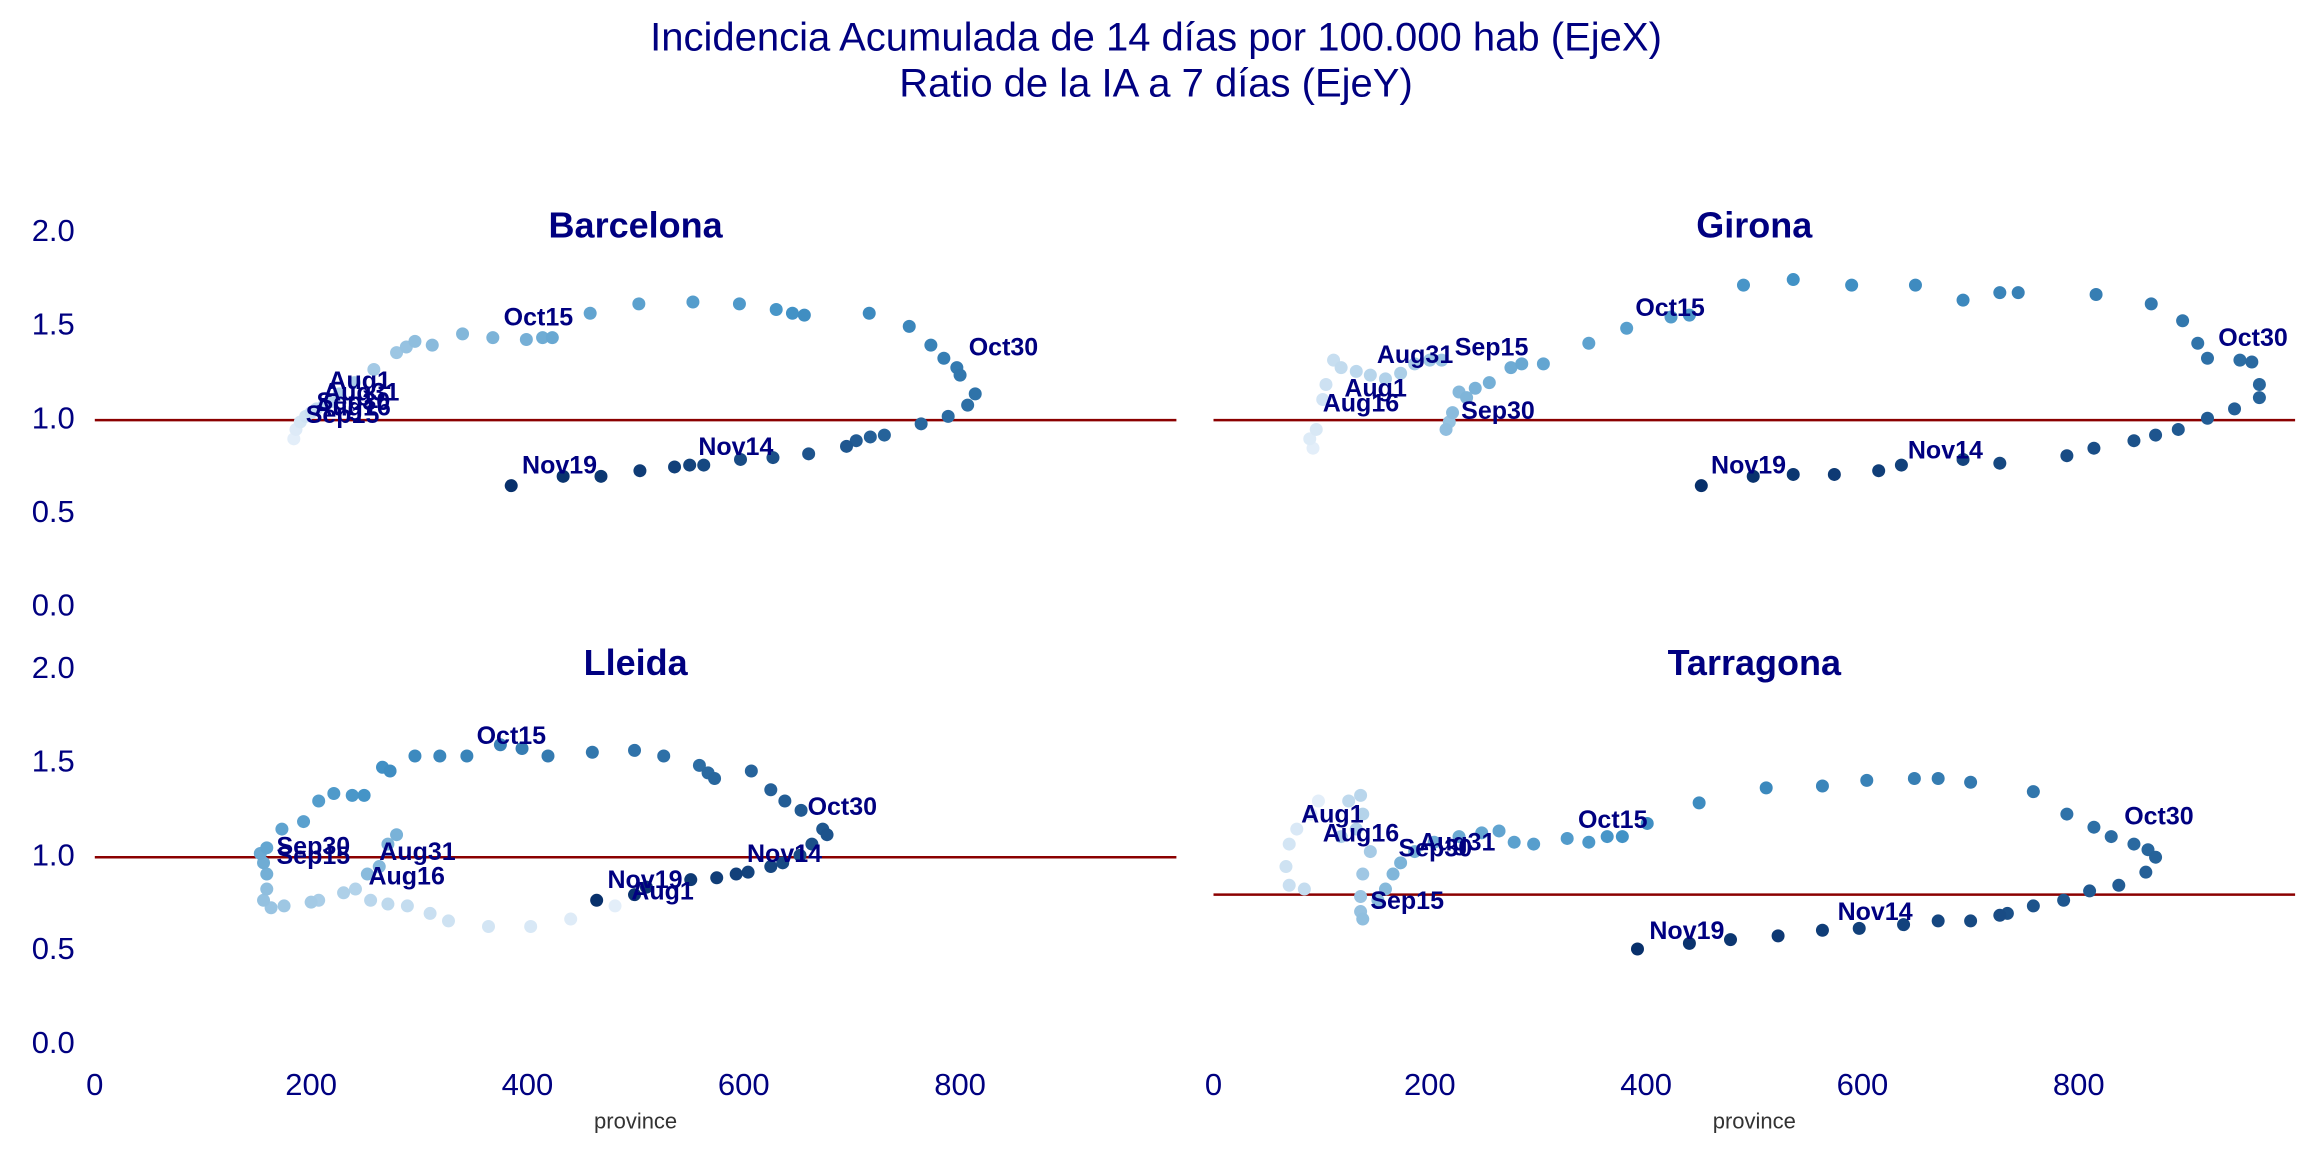 This screenshot has width=2304, height=1152. I want to click on annotation: Sep30, so click(354, 402).